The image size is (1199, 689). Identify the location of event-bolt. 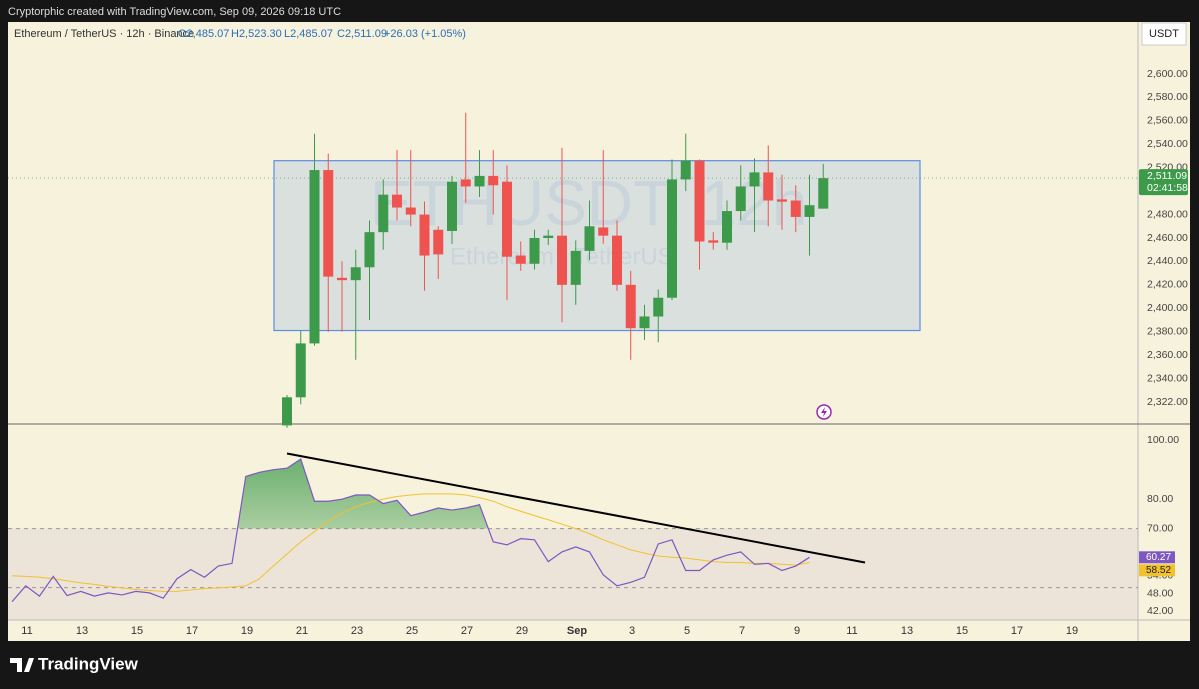
(824, 412).